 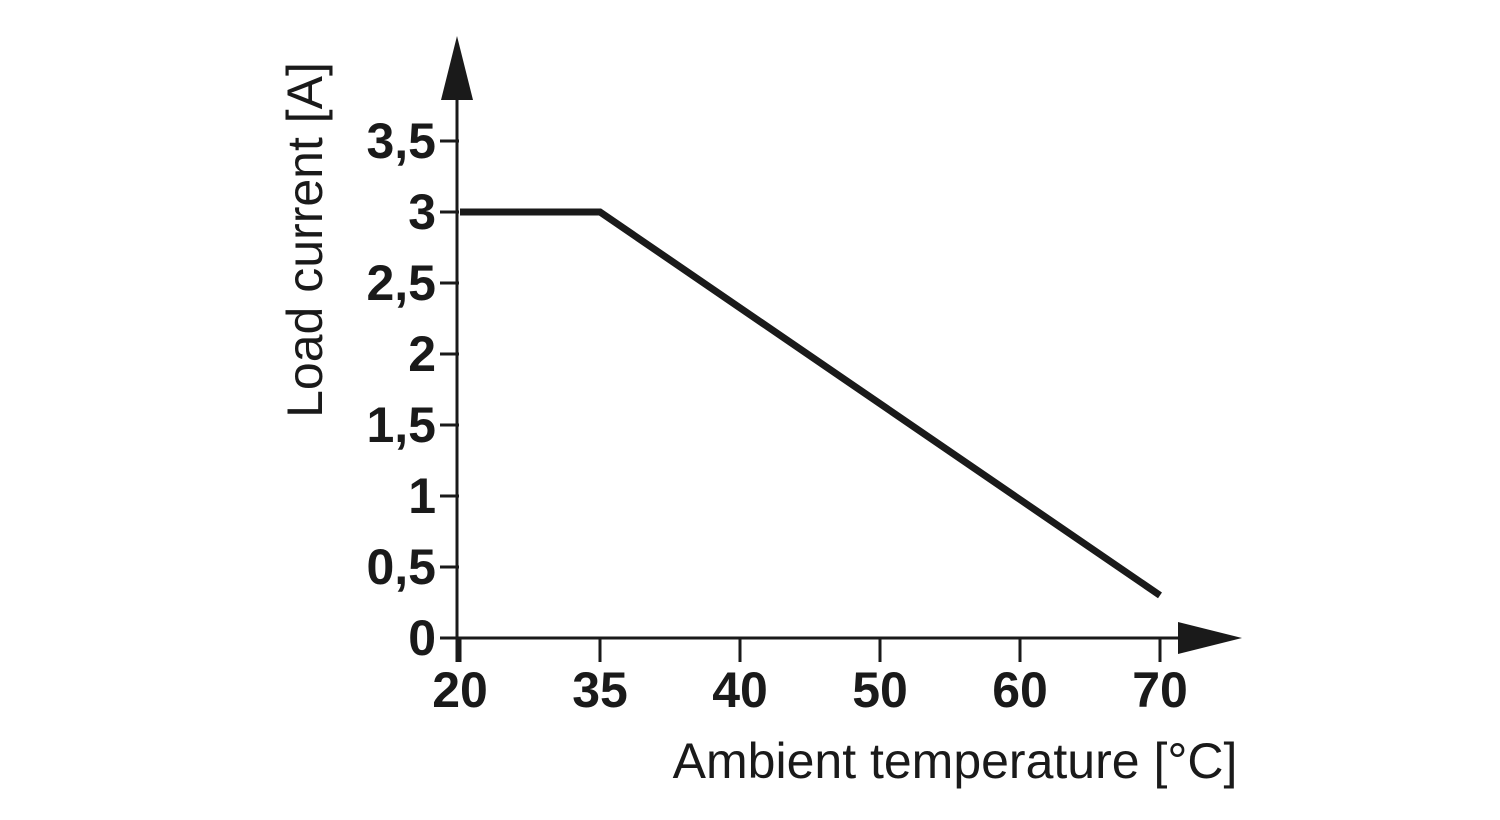 I want to click on y-tick-label: 3, so click(x=422, y=212).